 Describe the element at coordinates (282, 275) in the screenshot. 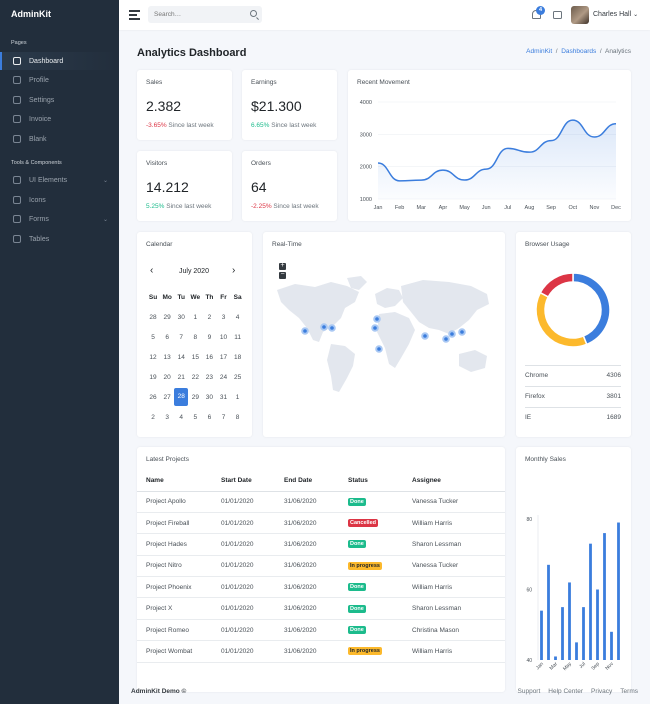

I see `zoom-out-button: −` at that location.